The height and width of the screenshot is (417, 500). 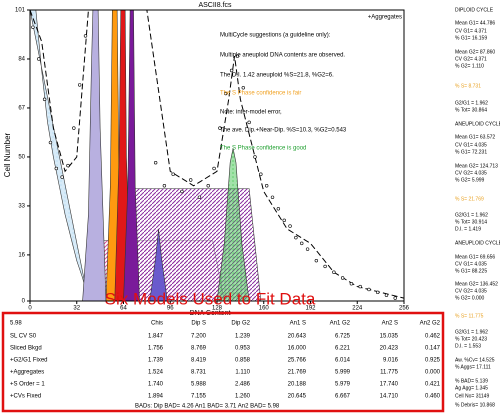 I want to click on table-cell: 0.462, so click(x=433, y=337).